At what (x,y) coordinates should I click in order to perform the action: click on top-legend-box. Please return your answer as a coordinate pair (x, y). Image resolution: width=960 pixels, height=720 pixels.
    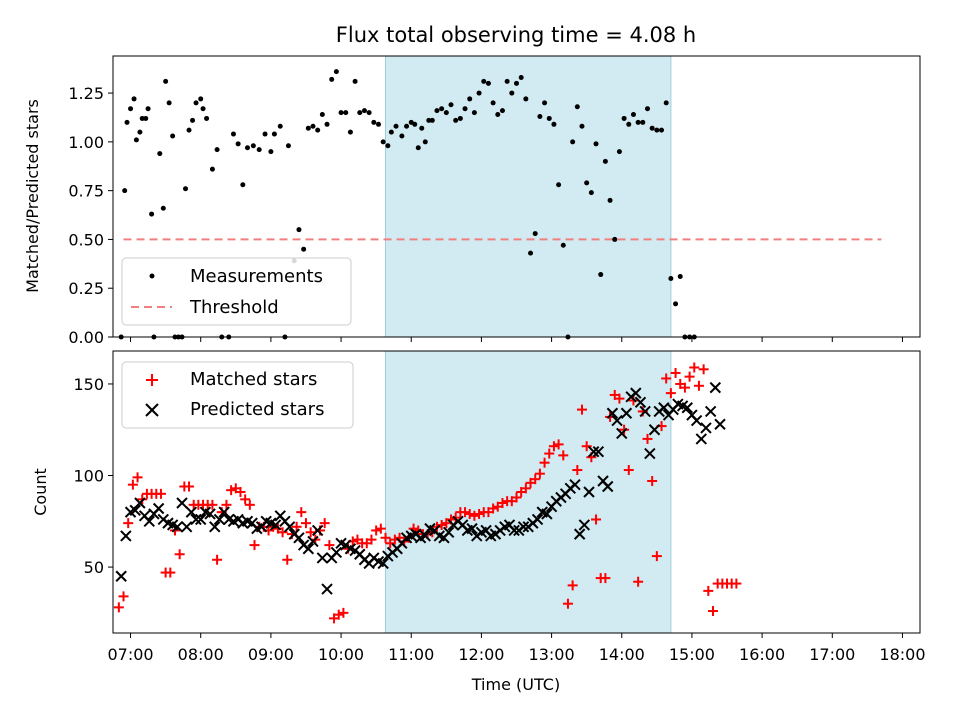
    Looking at the image, I should click on (236, 291).